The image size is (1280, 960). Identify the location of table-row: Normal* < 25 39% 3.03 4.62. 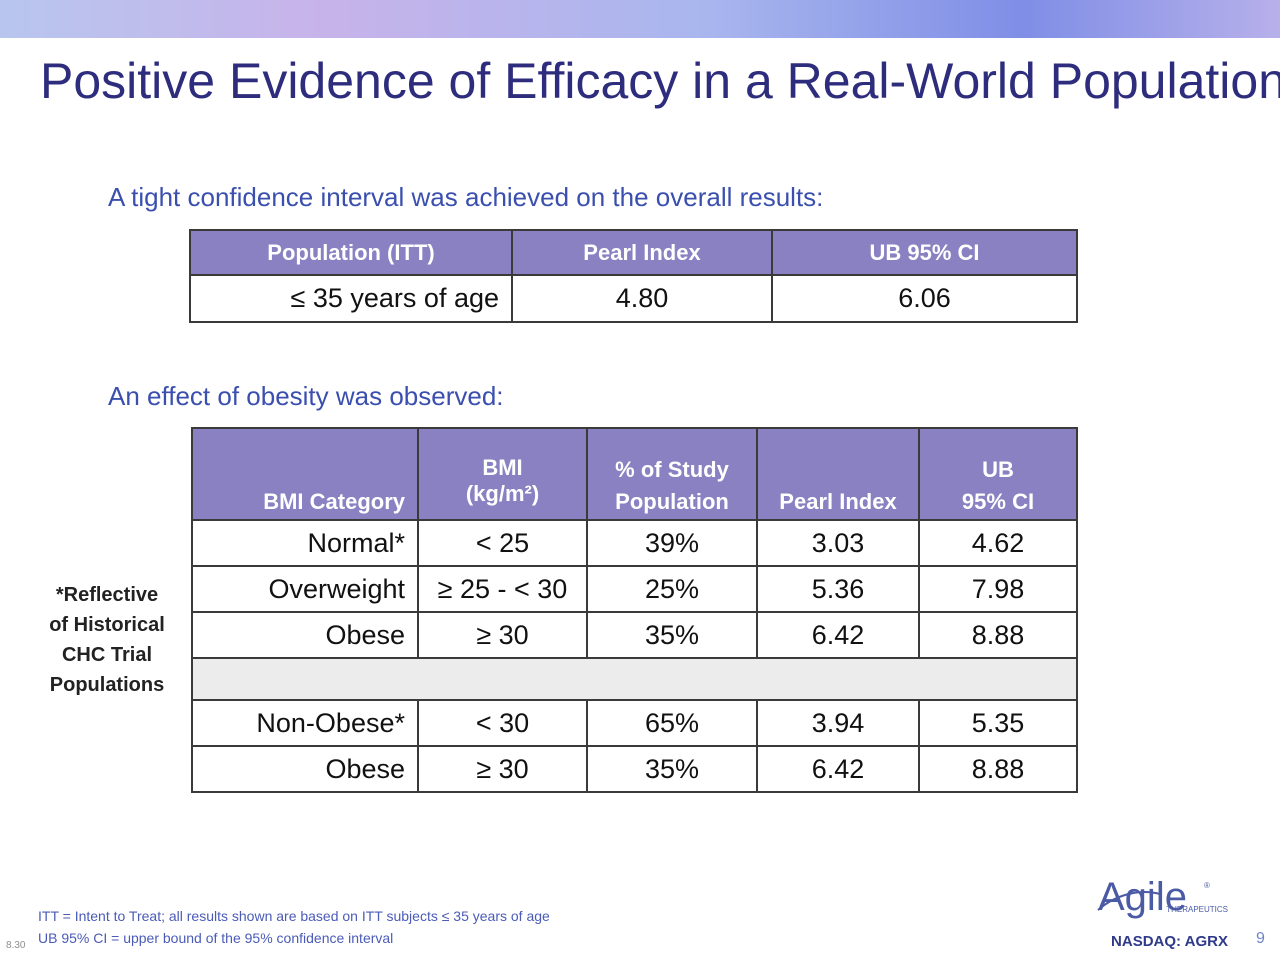
(634, 543).